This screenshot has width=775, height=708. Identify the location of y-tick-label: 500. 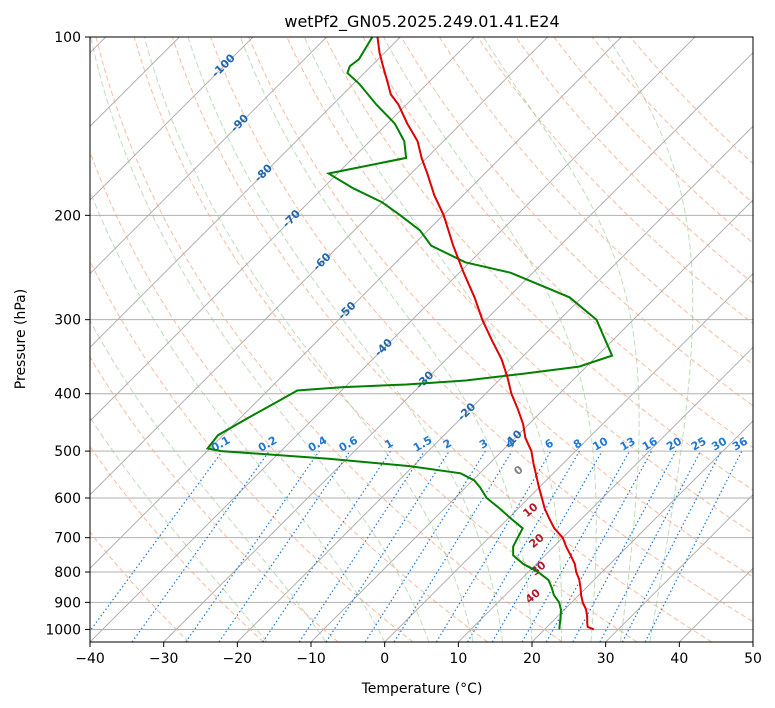
(67, 452).